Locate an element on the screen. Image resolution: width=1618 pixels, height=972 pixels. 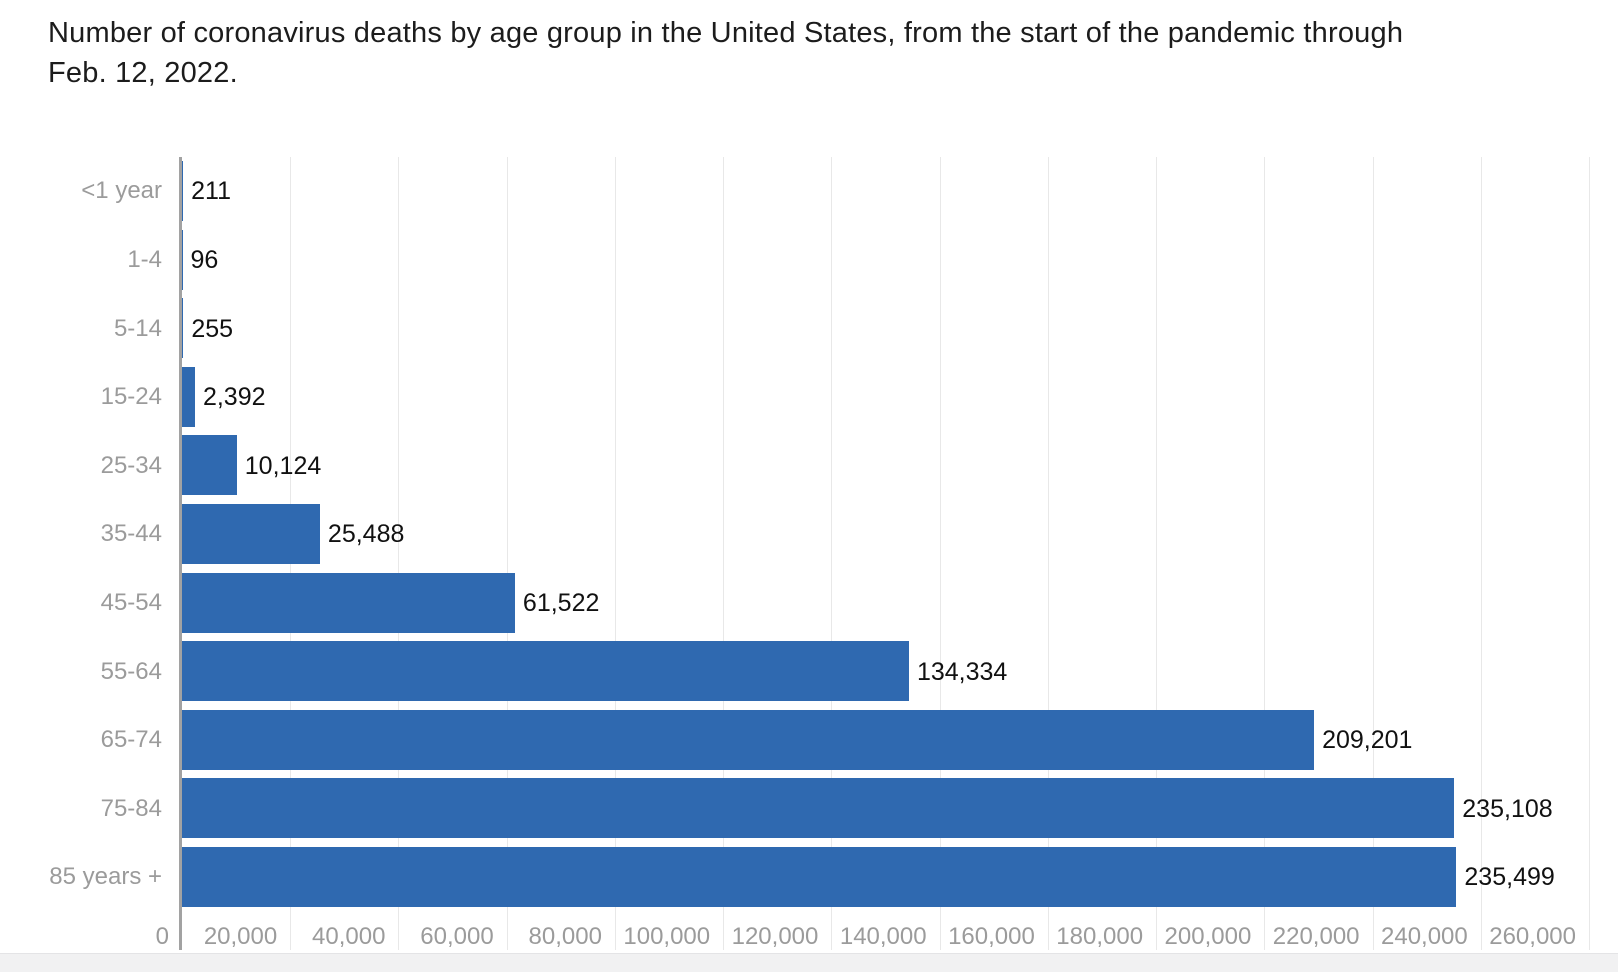
category-label-1-year: <1 year is located at coordinates (121, 191).